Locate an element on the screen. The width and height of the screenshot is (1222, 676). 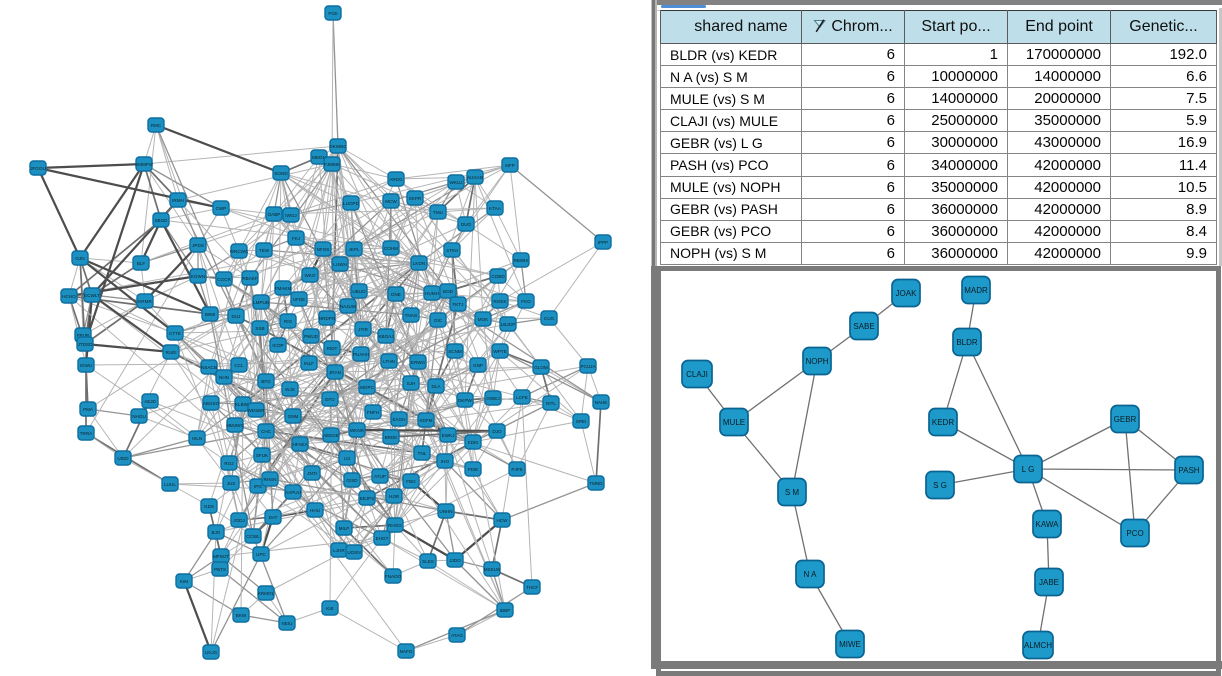
svg-text: GISD is located at coordinates (352, 480).